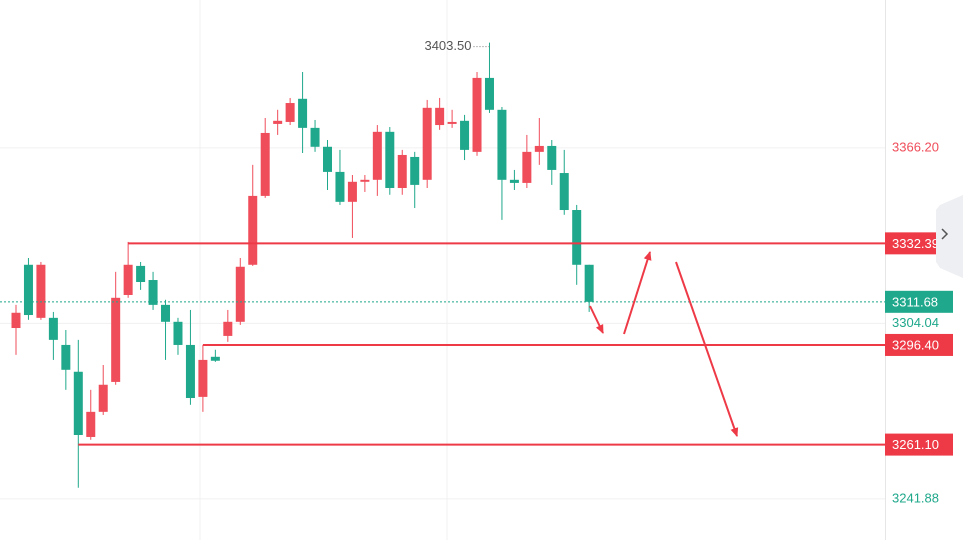  I want to click on last-price-label: 3311.68, so click(915, 301).